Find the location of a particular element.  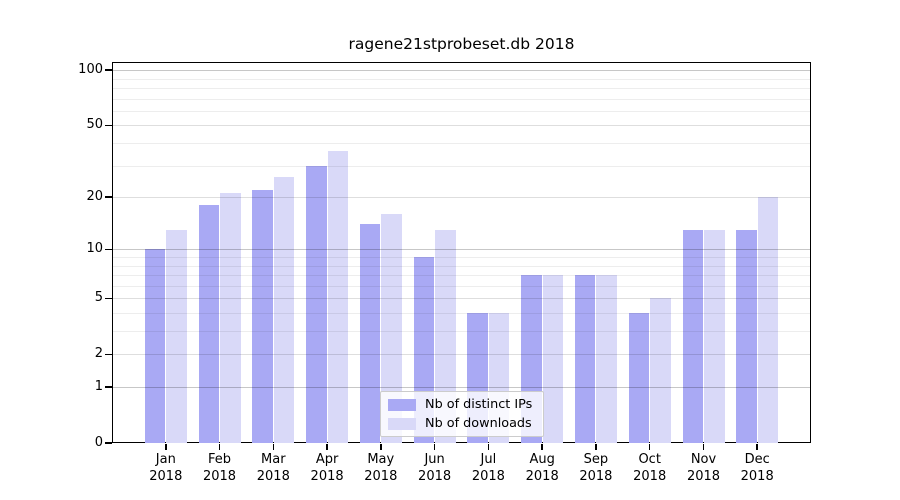

bar-nb-of-downloads-feb is located at coordinates (230, 318).